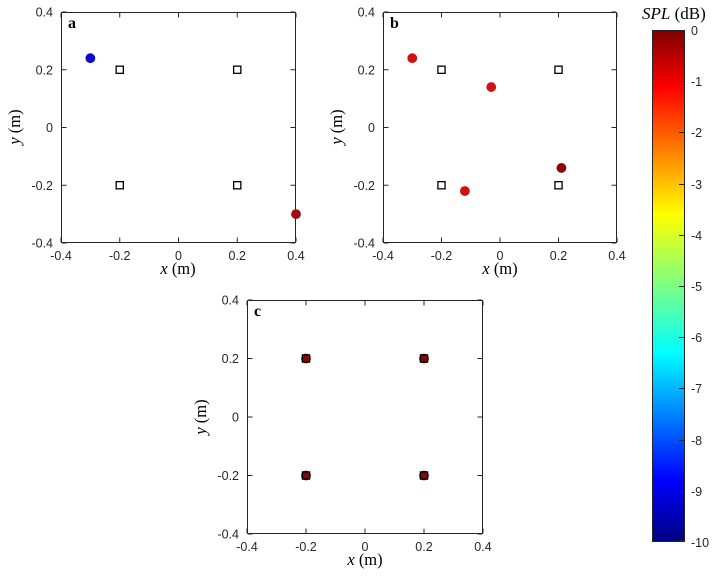  What do you see at coordinates (14, 127) in the screenshot?
I see `y-axis-label-a: y (m)` at bounding box center [14, 127].